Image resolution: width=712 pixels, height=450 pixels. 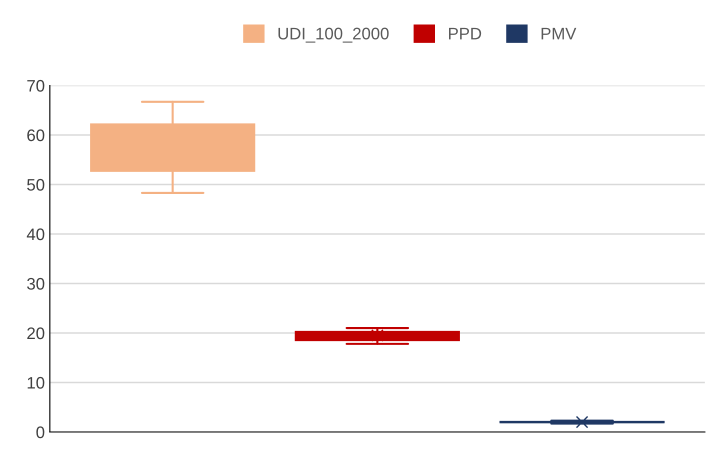 I want to click on y-tick-label: 50, so click(x=35, y=184).